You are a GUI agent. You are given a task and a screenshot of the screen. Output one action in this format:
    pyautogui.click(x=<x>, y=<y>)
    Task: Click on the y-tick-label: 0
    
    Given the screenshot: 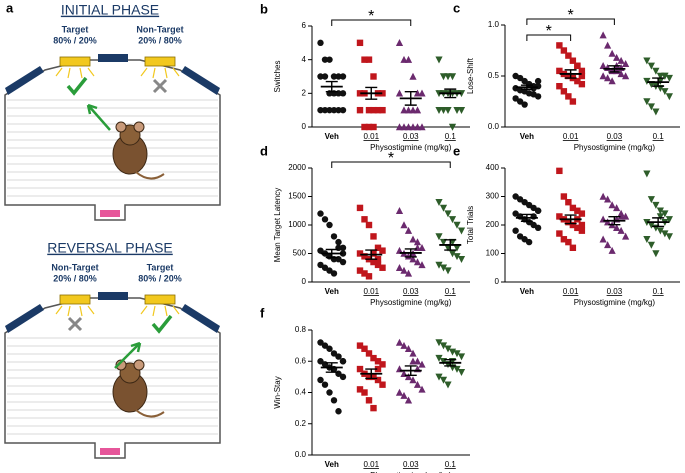 What is the action you would take?
    pyautogui.click(x=497, y=281)
    